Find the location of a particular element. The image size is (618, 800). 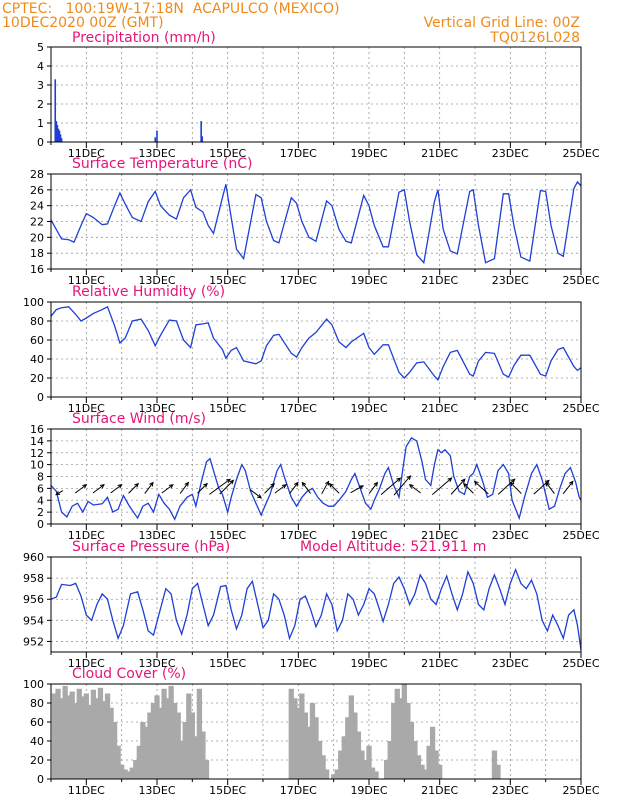

cloud-cover-xtick-label: 17DEC is located at coordinates (298, 790).